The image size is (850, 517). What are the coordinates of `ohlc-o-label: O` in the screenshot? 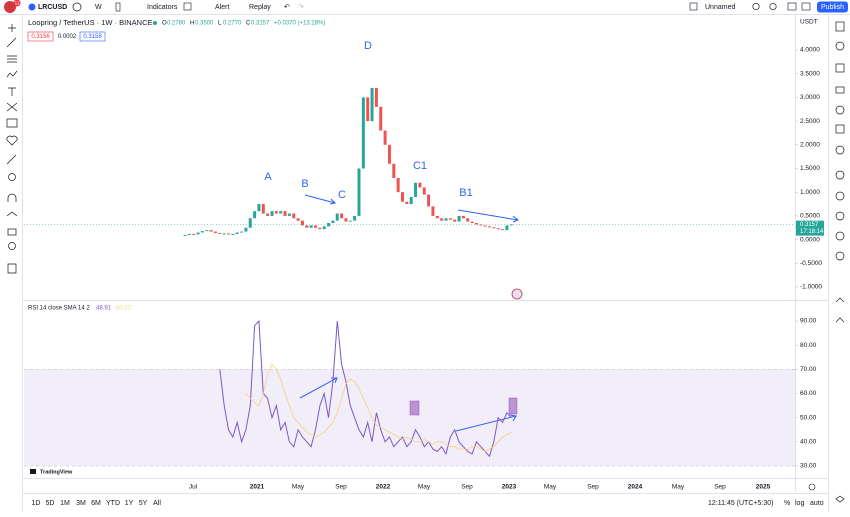 It's located at (164, 24).